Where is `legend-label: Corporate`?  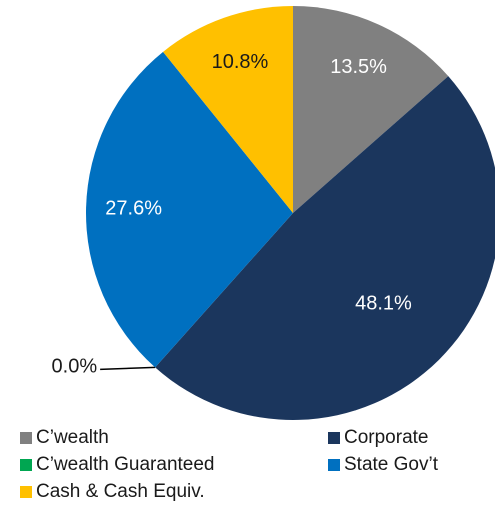
legend-label: Corporate is located at coordinates (386, 437).